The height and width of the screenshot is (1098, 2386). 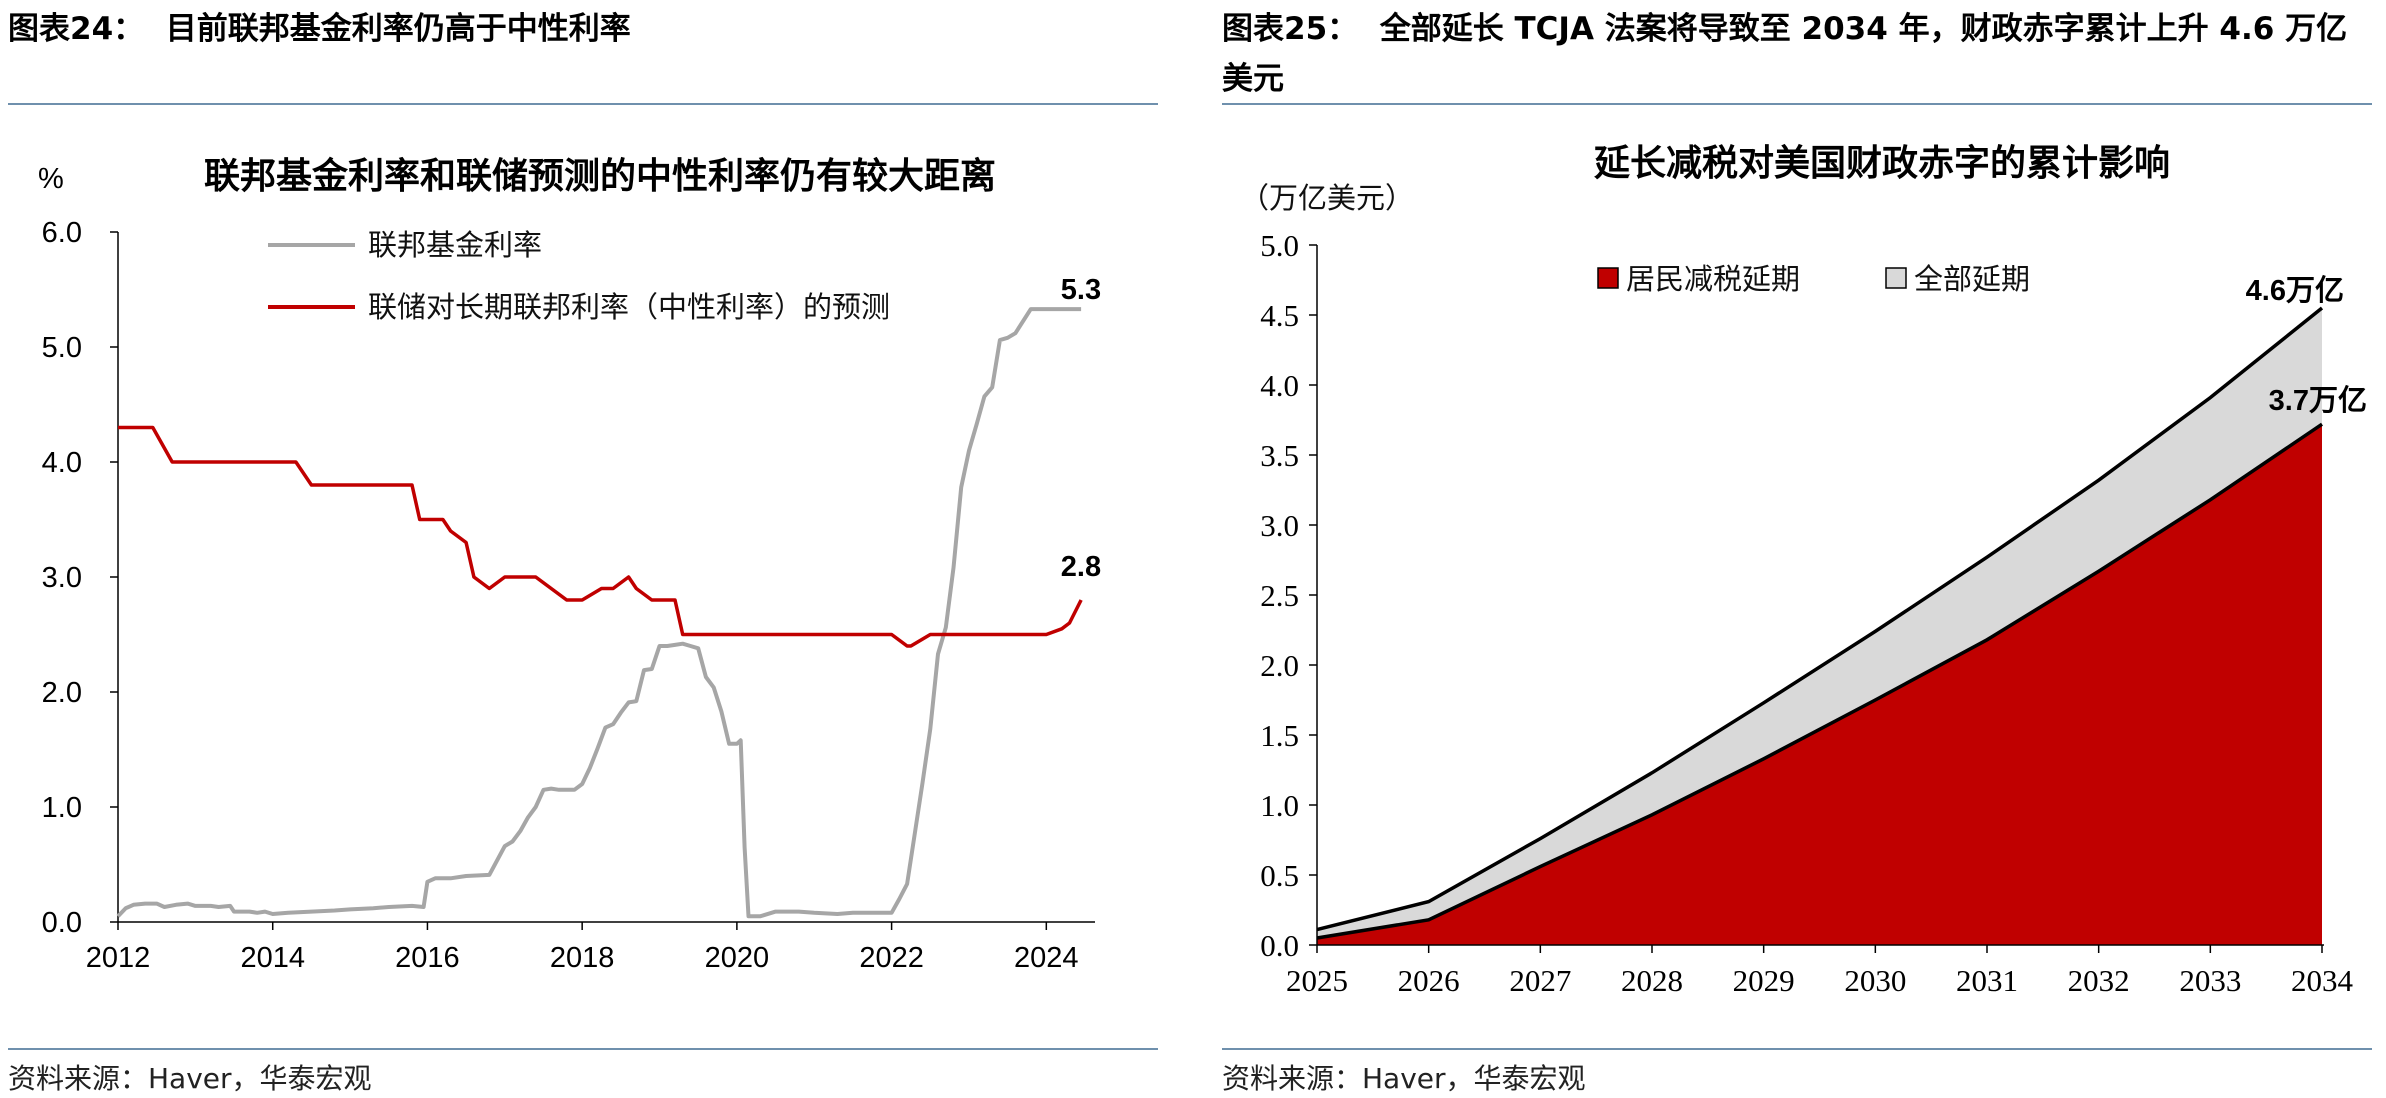 What do you see at coordinates (582, 958) in the screenshot?
I see `x-tick-label: 2018` at bounding box center [582, 958].